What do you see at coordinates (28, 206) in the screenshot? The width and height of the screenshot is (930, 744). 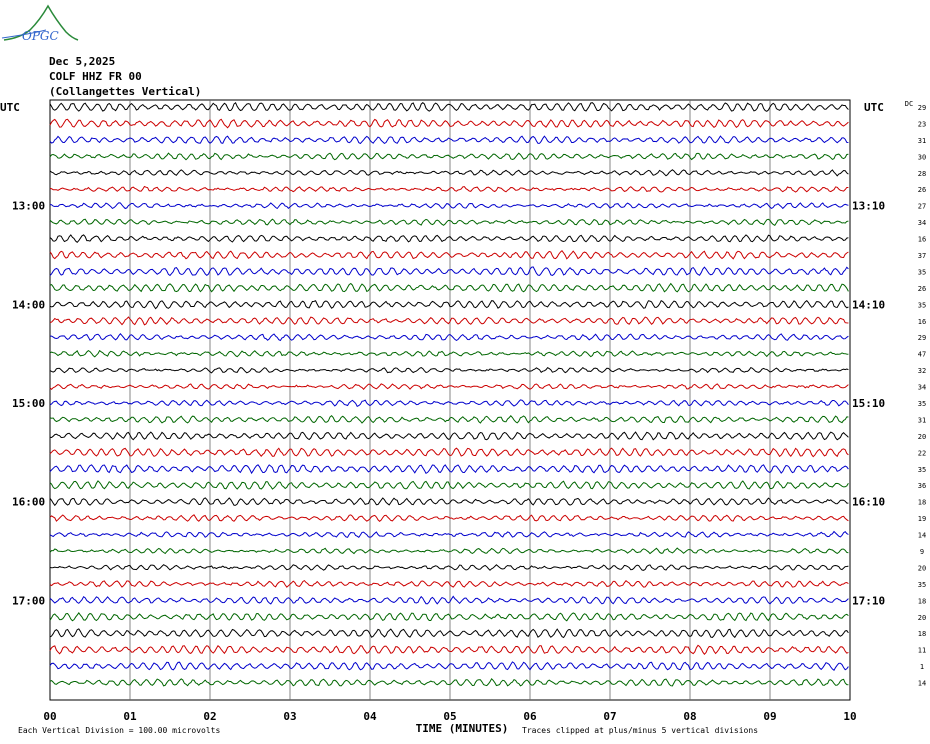 I see `left-hour-label: 13:00` at bounding box center [28, 206].